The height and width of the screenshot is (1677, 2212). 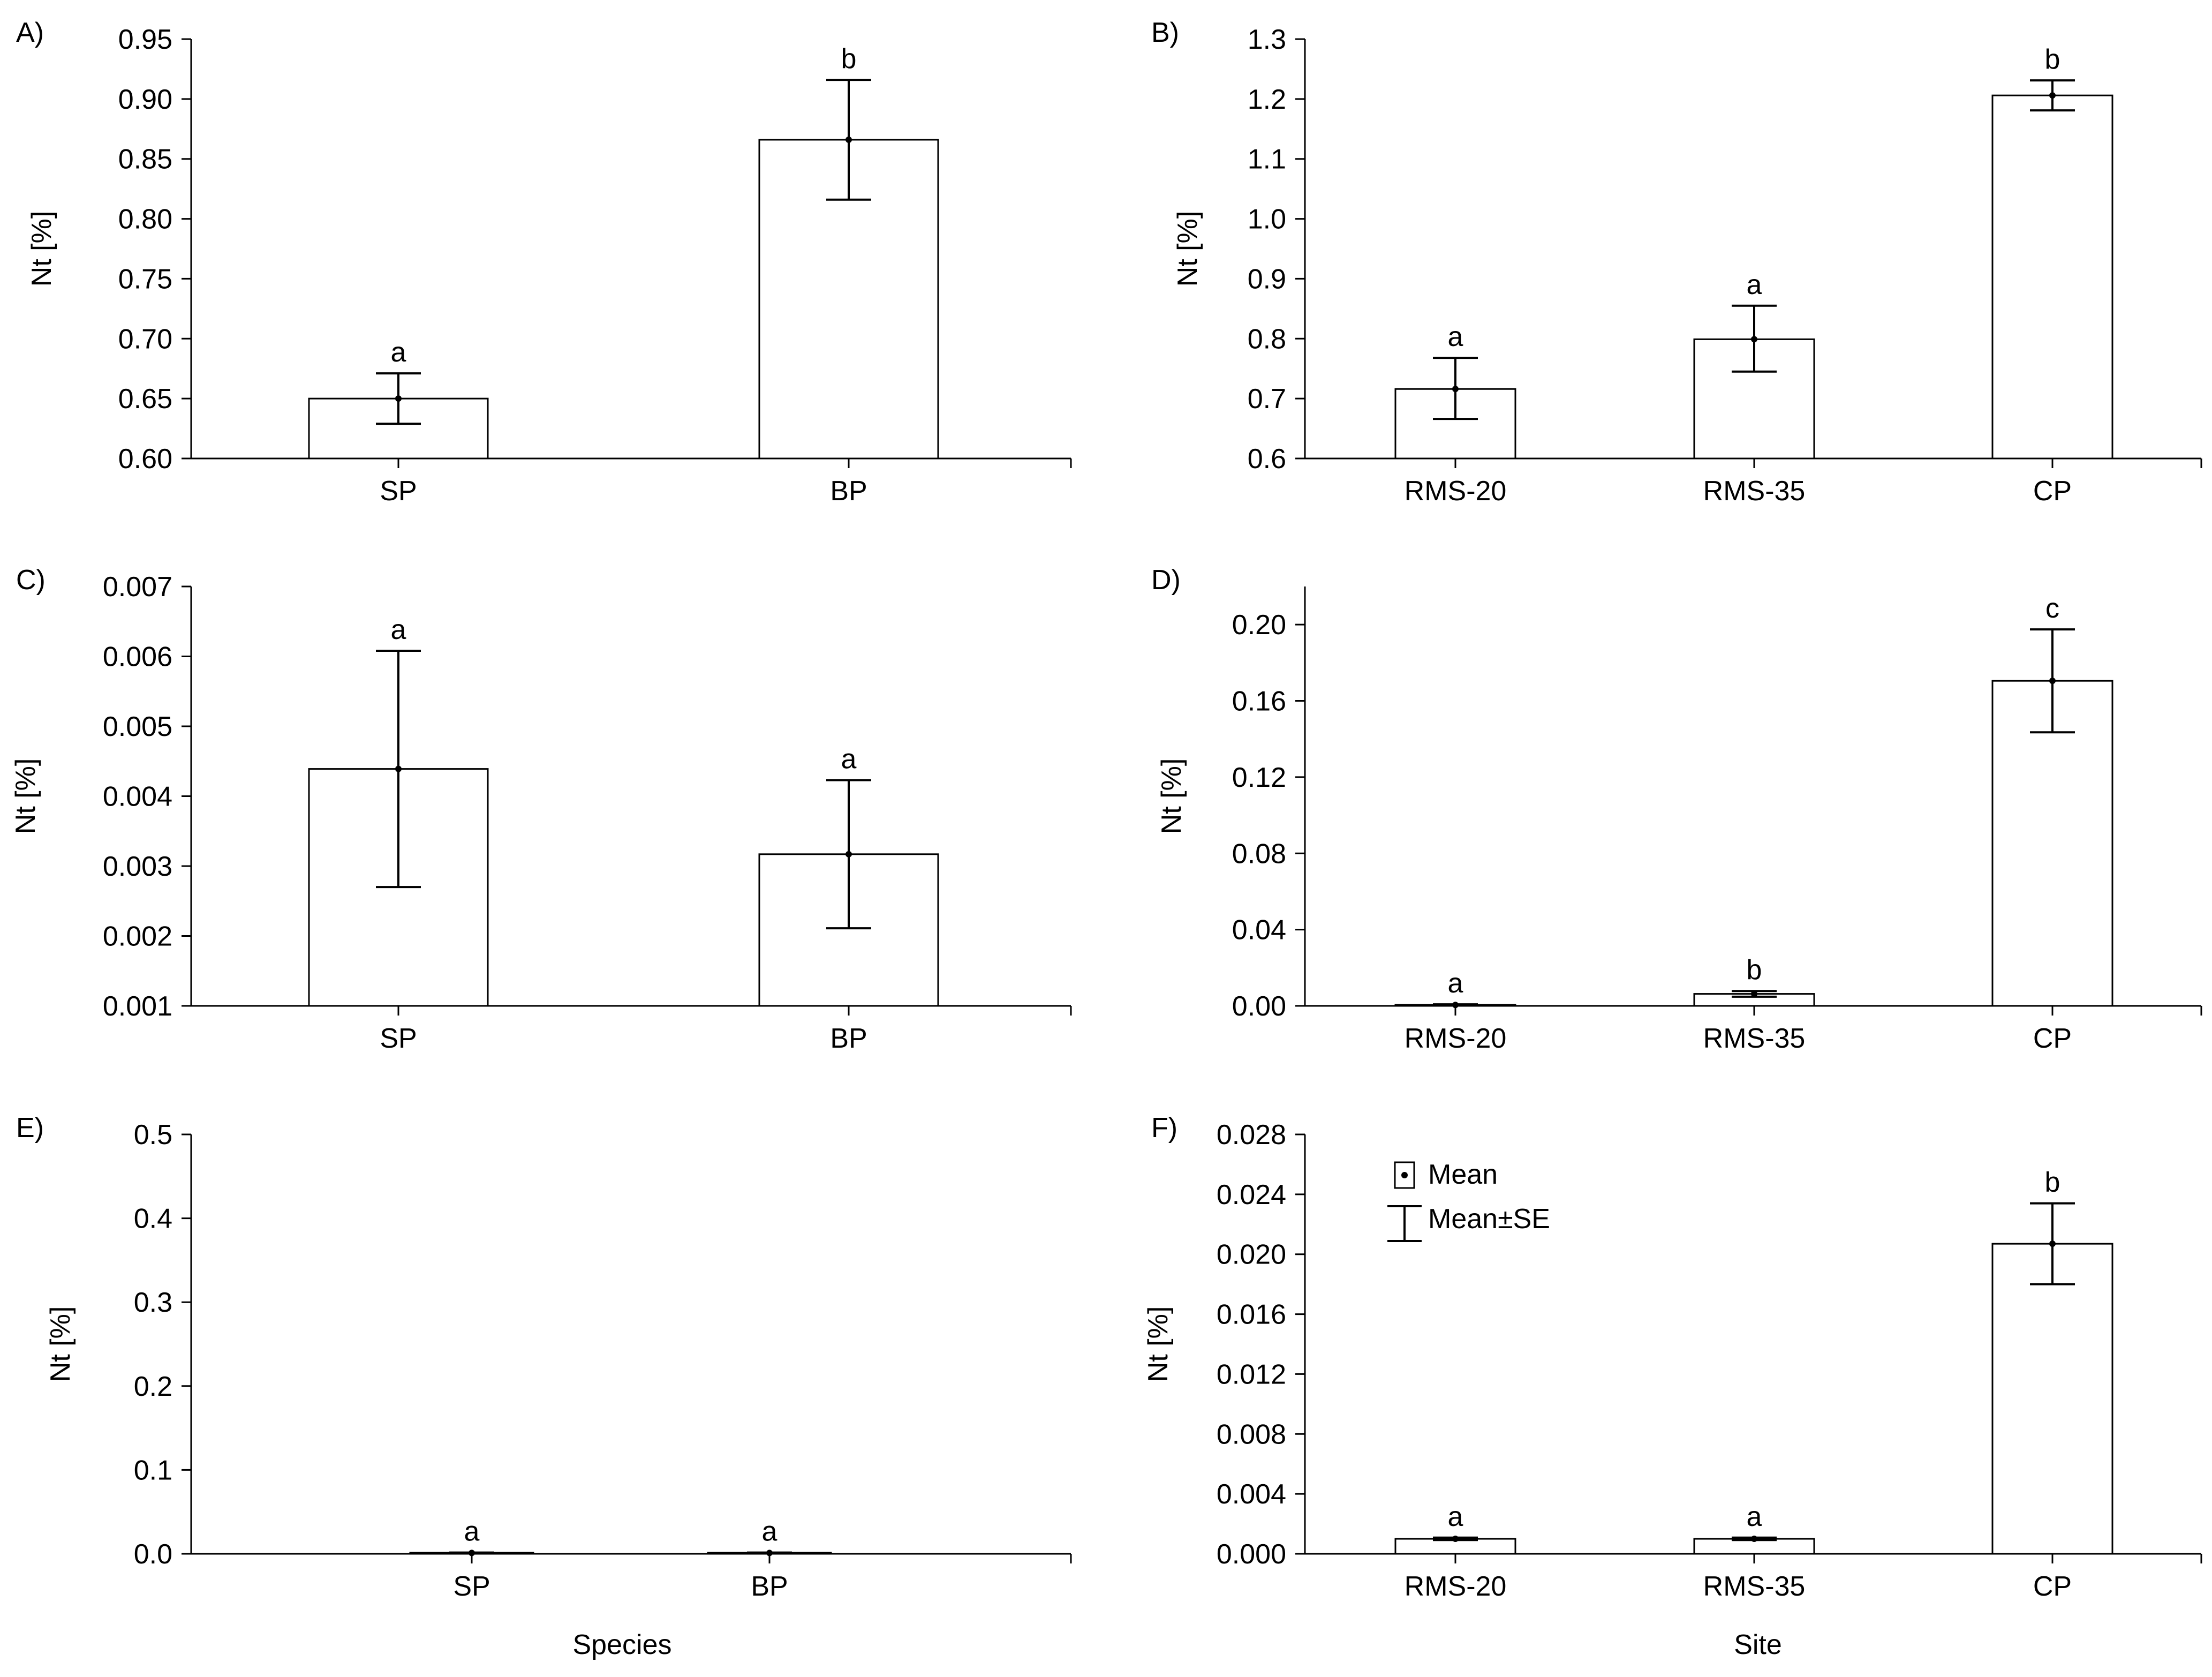 I want to click on legend-mean-marker, so click(x=1404, y=1175).